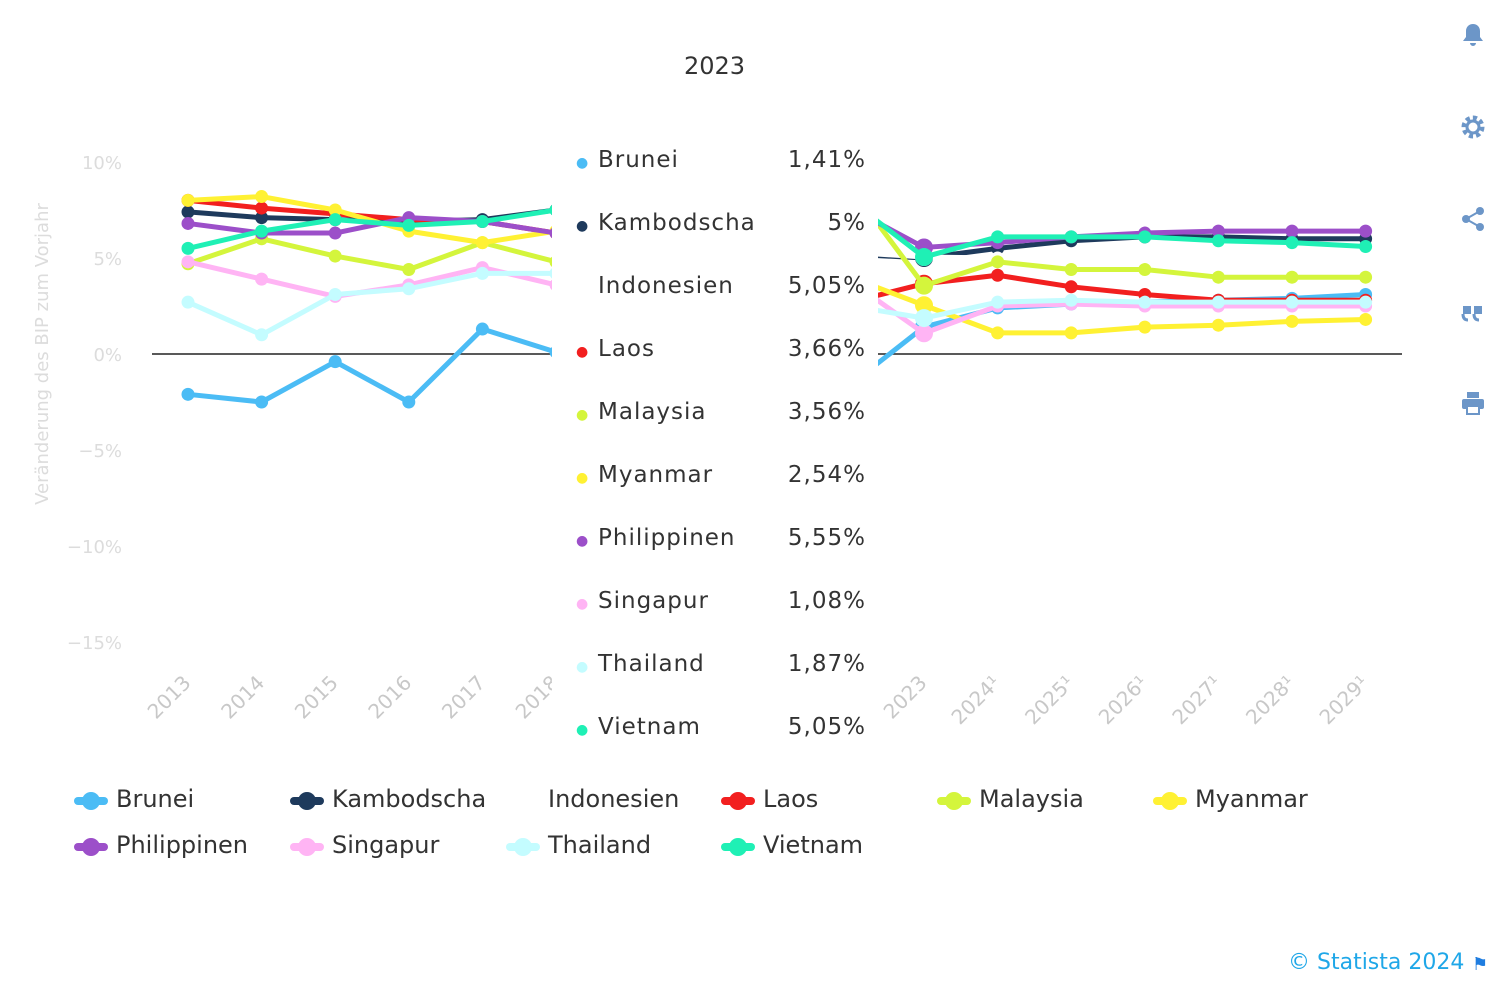 This screenshot has height=986, width=1504. I want to click on flag-icon: ⚑, so click(1480, 964).